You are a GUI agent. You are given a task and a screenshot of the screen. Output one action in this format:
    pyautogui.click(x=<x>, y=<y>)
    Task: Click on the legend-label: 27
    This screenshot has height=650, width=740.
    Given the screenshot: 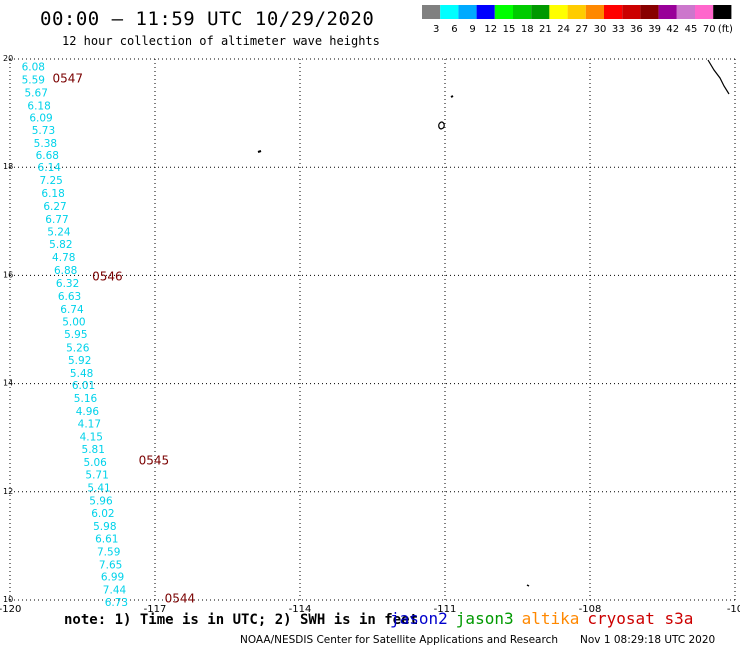 What is the action you would take?
    pyautogui.click(x=581, y=29)
    